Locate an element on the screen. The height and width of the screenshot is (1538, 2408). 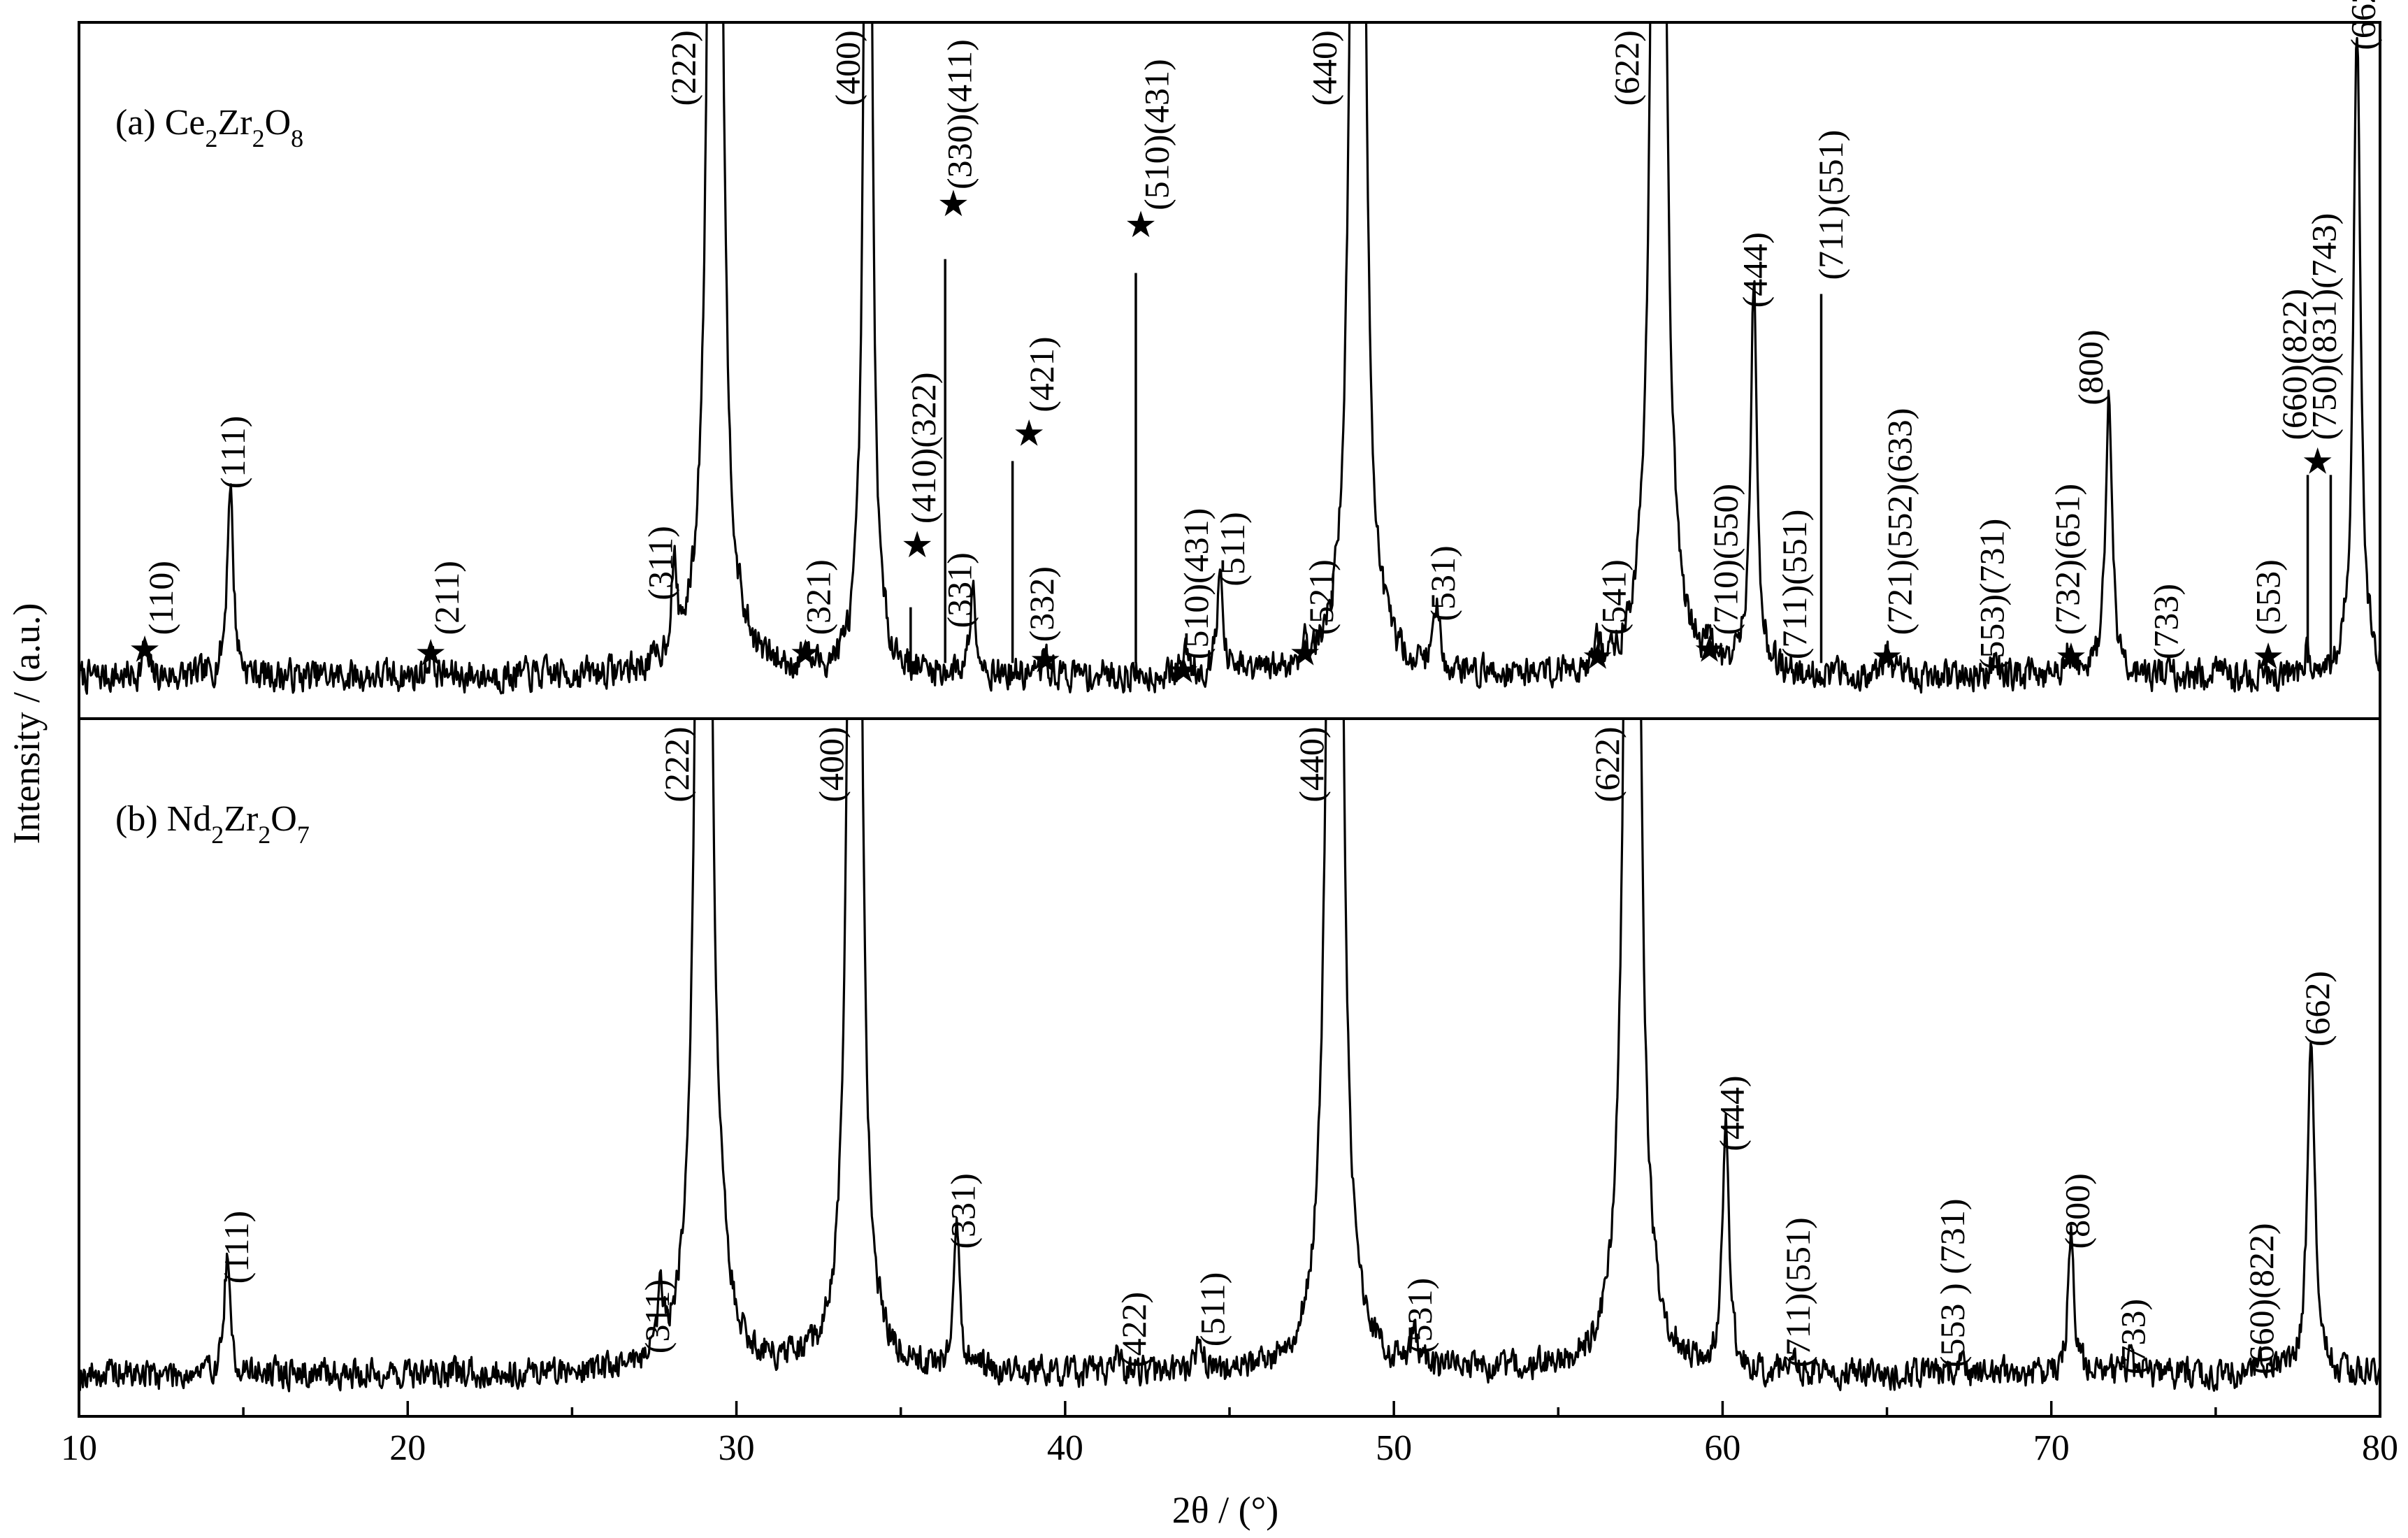
peak-label: (332) is located at coordinates (1041, 604).